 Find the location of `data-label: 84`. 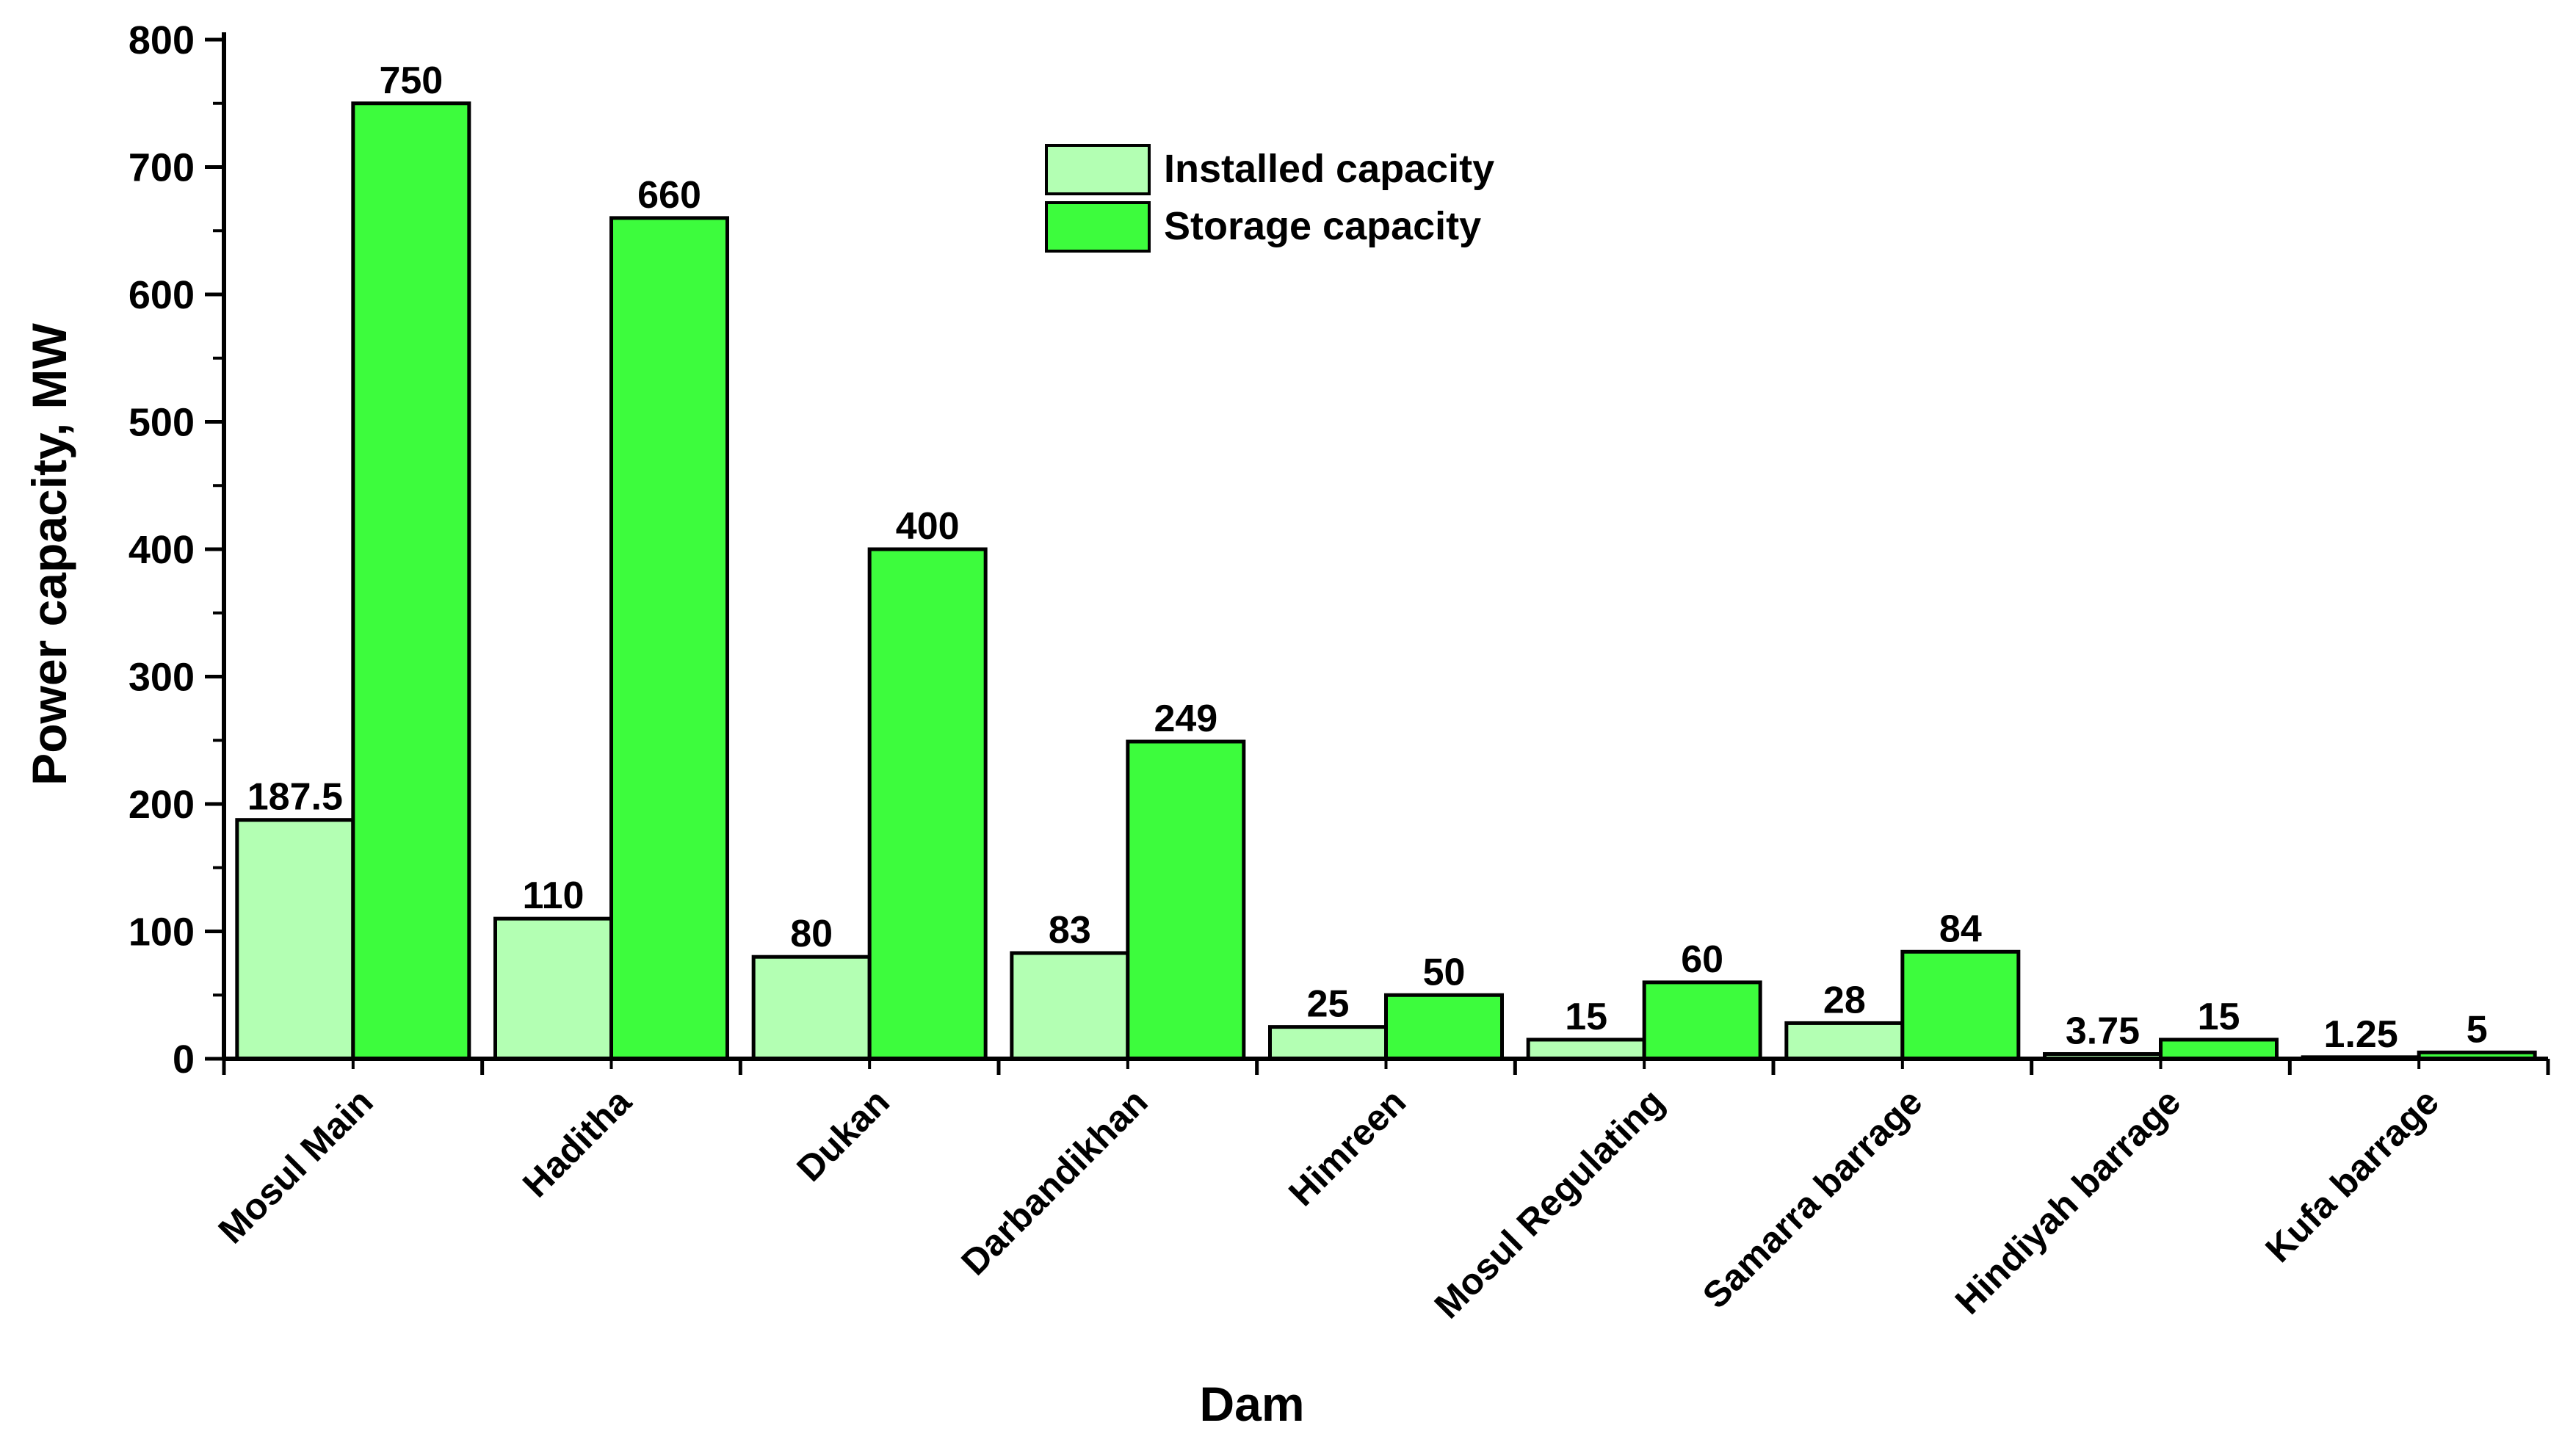

data-label: 84 is located at coordinates (1961, 929).